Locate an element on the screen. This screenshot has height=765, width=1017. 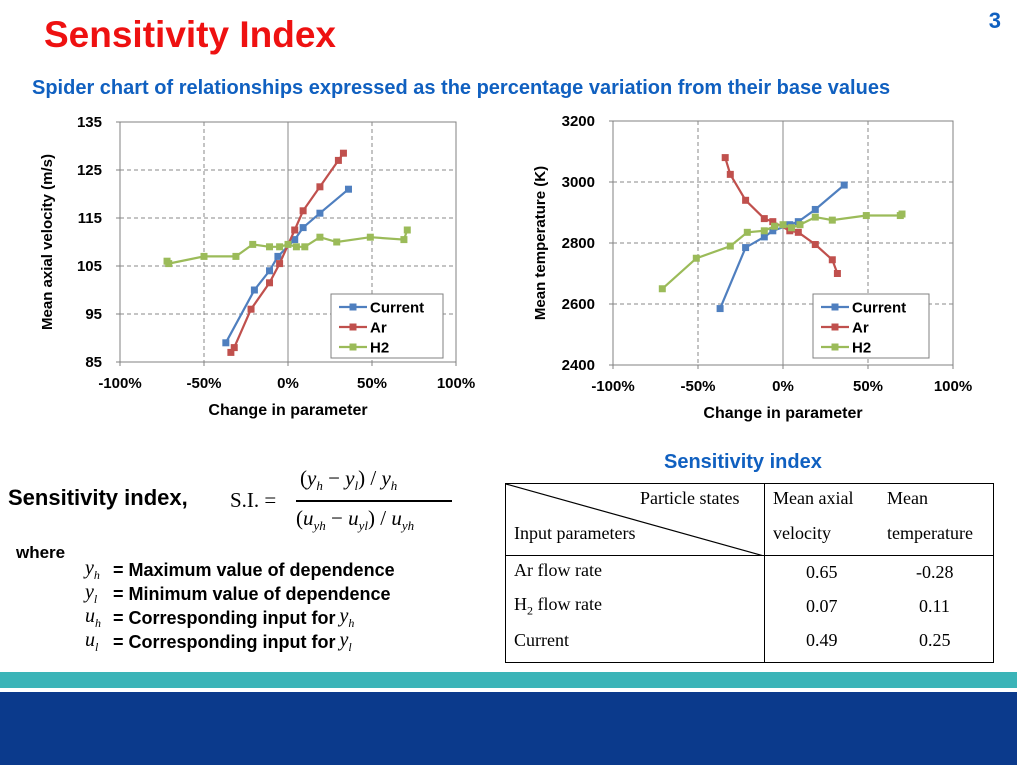
si-lhs: S.I. = is located at coordinates (253, 500).